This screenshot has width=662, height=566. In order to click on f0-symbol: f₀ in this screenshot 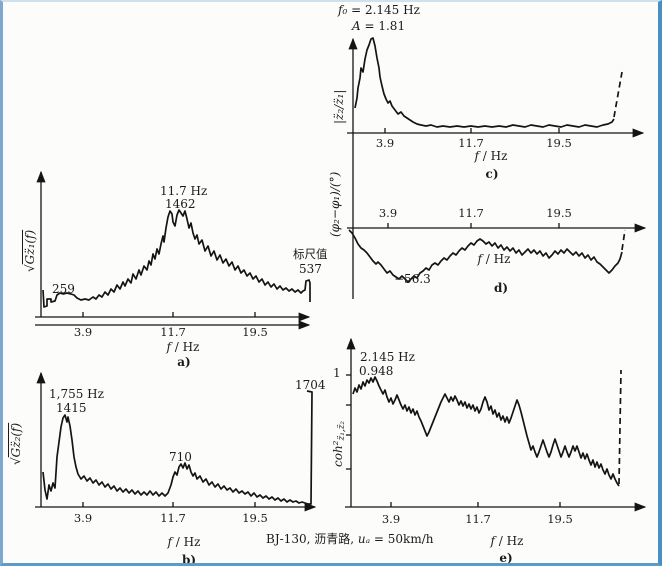, I will do `click(343, 10)`.